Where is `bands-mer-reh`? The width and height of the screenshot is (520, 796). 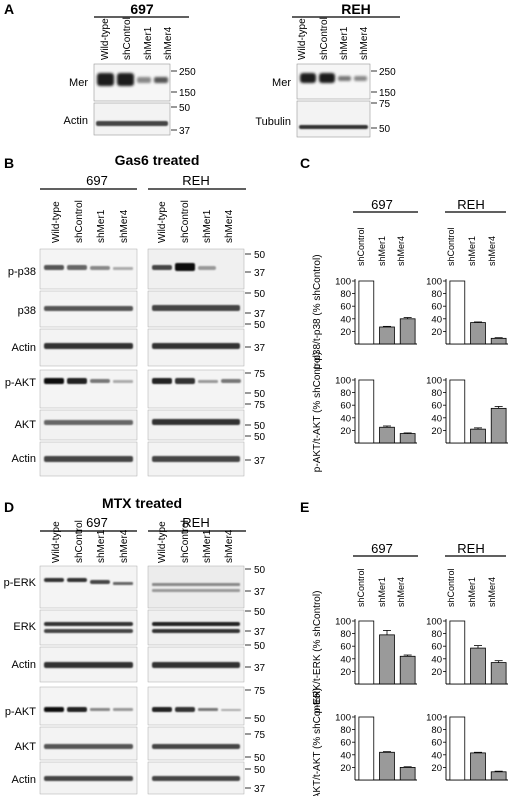 bands-mer-reh is located at coordinates (333, 78).